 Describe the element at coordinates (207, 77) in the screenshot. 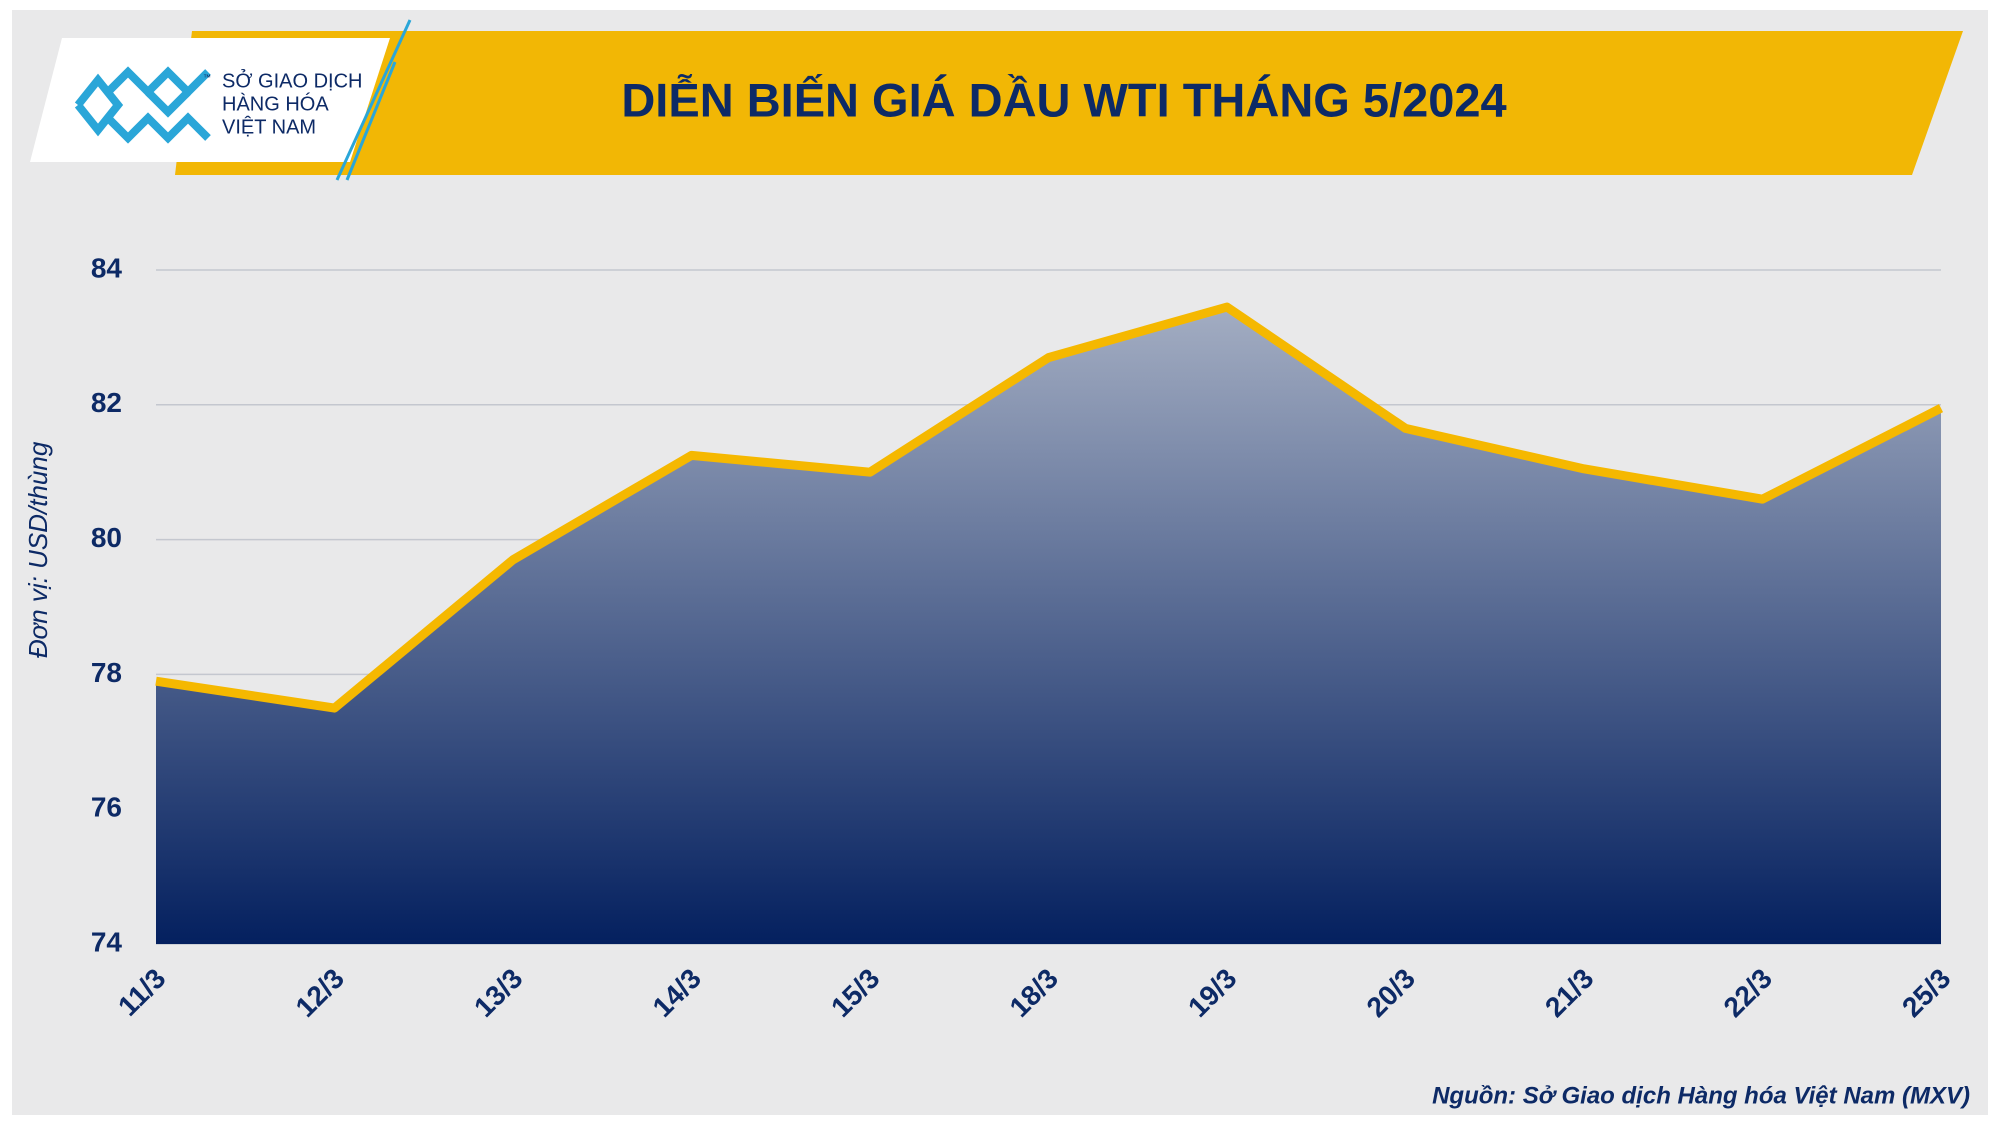

I see `logo-mark: ™` at that location.